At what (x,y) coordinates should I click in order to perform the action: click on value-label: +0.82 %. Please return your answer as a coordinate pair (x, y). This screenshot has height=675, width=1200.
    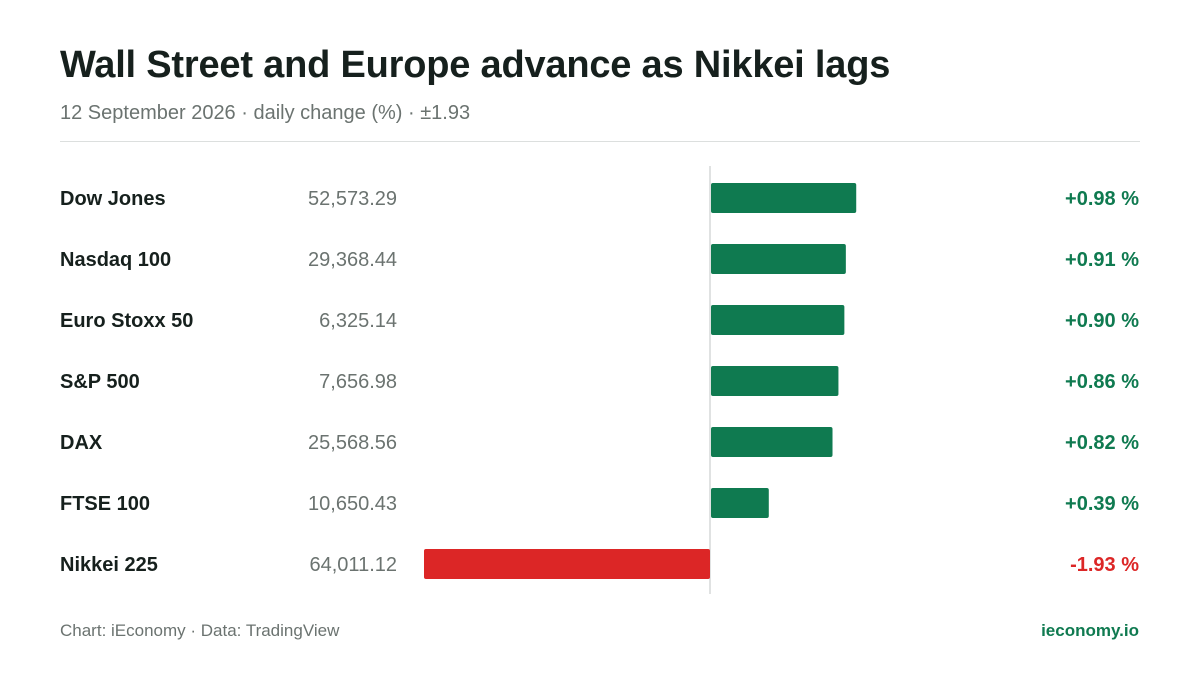
    Looking at the image, I should click on (1102, 443).